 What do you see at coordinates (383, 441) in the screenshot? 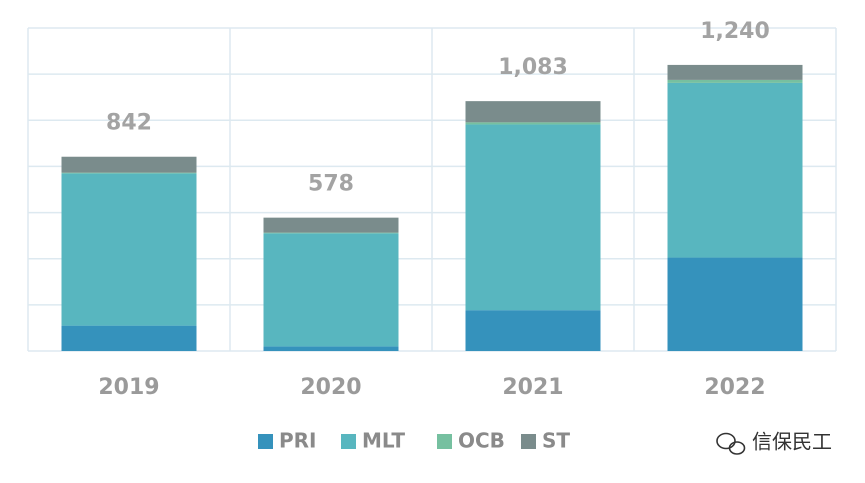
I see `legend-label: MLT` at bounding box center [383, 441].